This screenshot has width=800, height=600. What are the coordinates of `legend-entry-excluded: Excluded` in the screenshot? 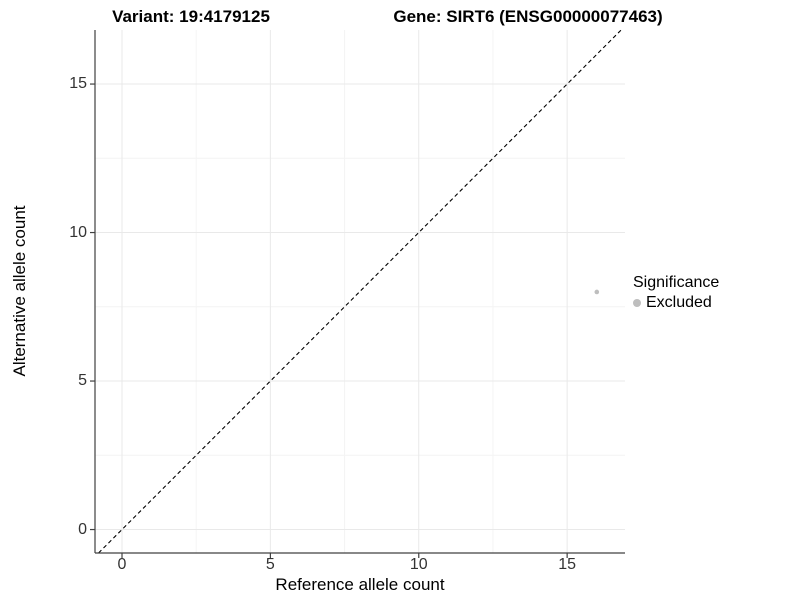 It's located at (676, 303).